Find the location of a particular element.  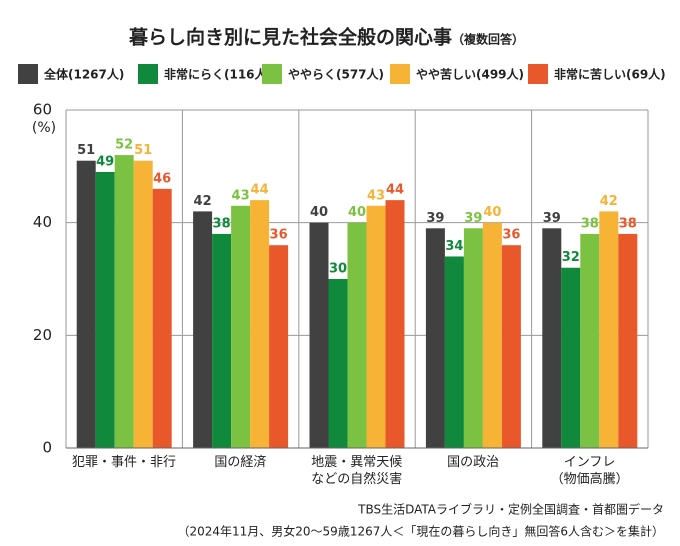

y-tick-label: 0 is located at coordinates (47, 448).